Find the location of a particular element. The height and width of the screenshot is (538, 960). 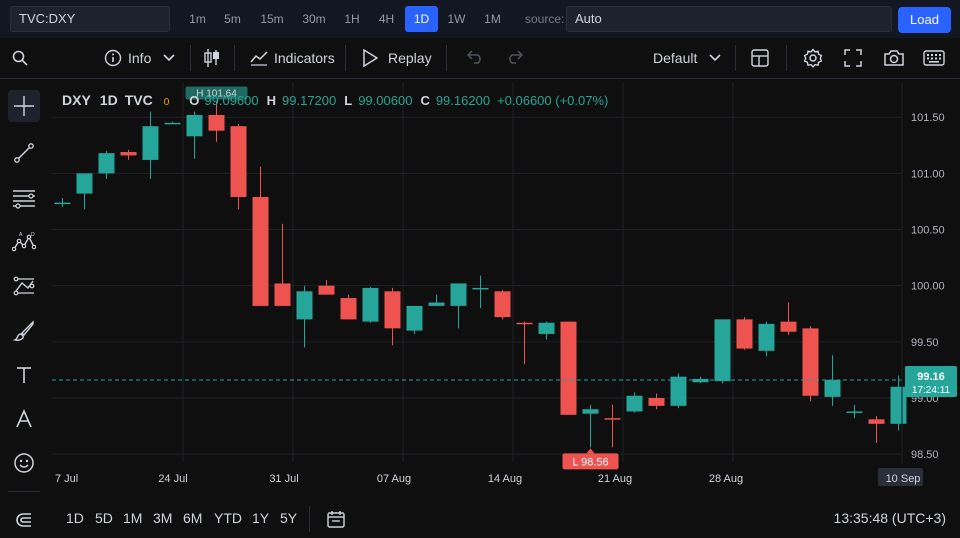

fib-lines-icon is located at coordinates (24, 198).